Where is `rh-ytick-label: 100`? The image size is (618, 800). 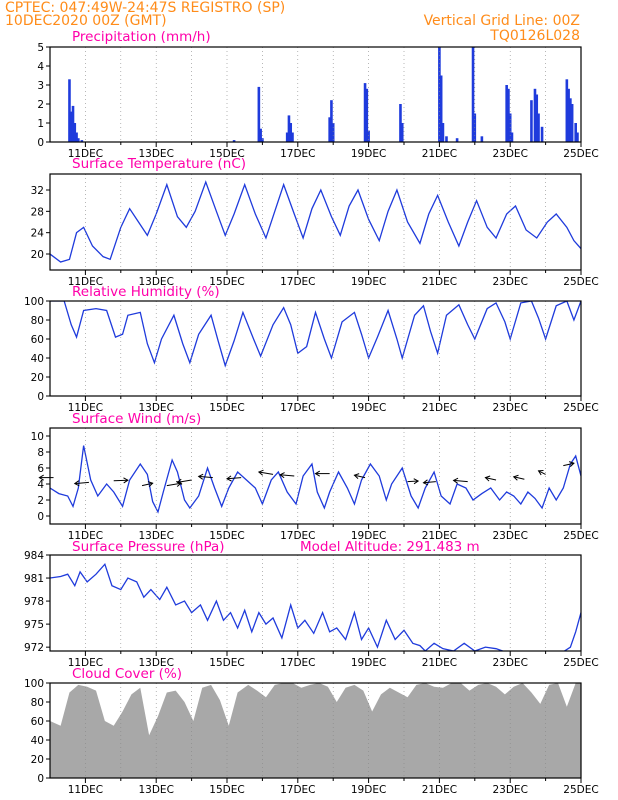
rh-ytick-label: 100 is located at coordinates (34, 302).